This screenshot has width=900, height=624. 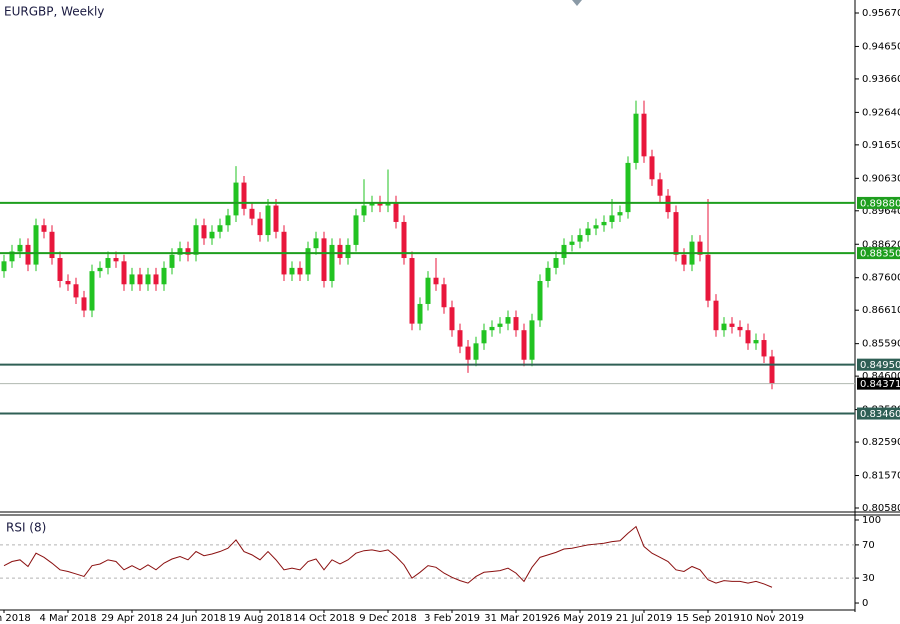 What do you see at coordinates (871, 520) in the screenshot?
I see `rsi-tick-label: 100` at bounding box center [871, 520].